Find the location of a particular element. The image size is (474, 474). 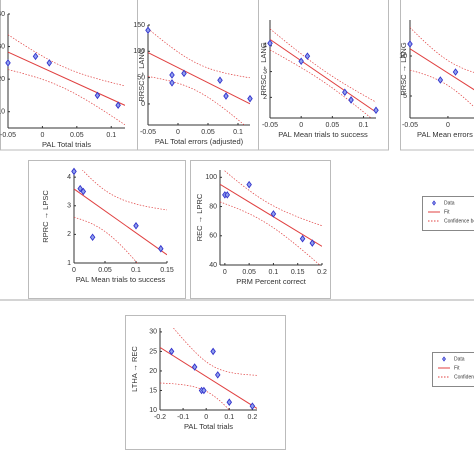

y-tick-label: 50 is located at coordinates (141, 77).